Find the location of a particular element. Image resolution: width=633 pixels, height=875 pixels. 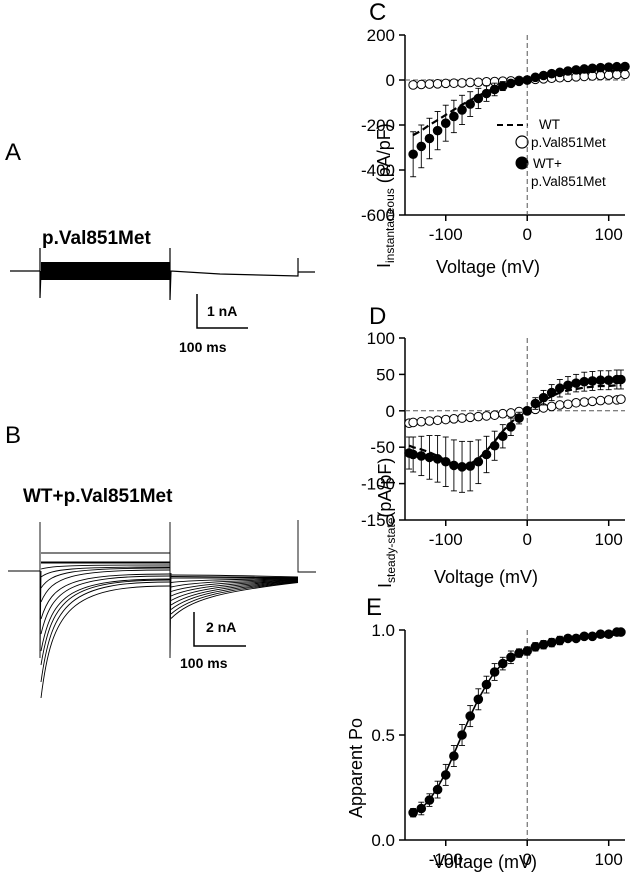

svg-text: Iinstantaneous (pA/pF) is located at coordinates (385, 195).